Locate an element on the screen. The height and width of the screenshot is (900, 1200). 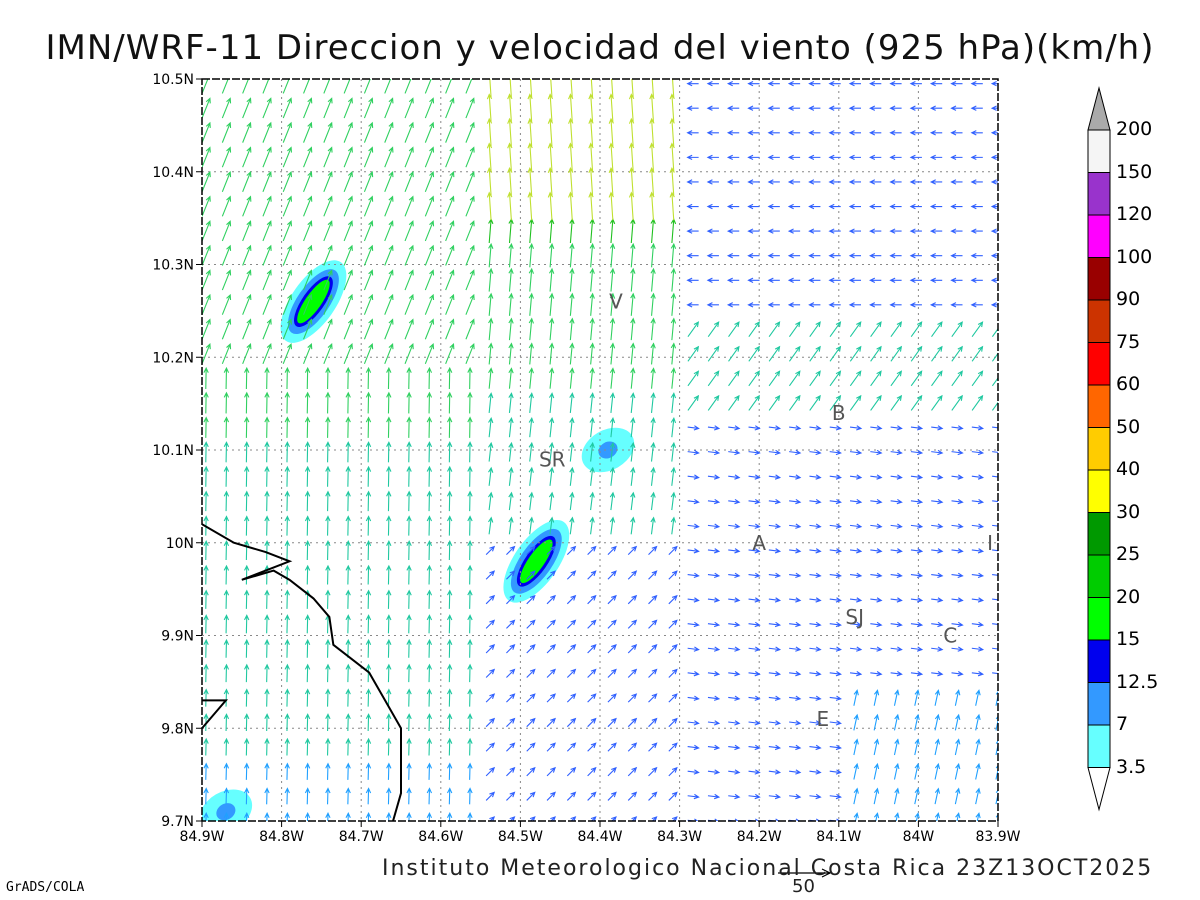
software-credit: GrADS/COLA is located at coordinates (45, 887).